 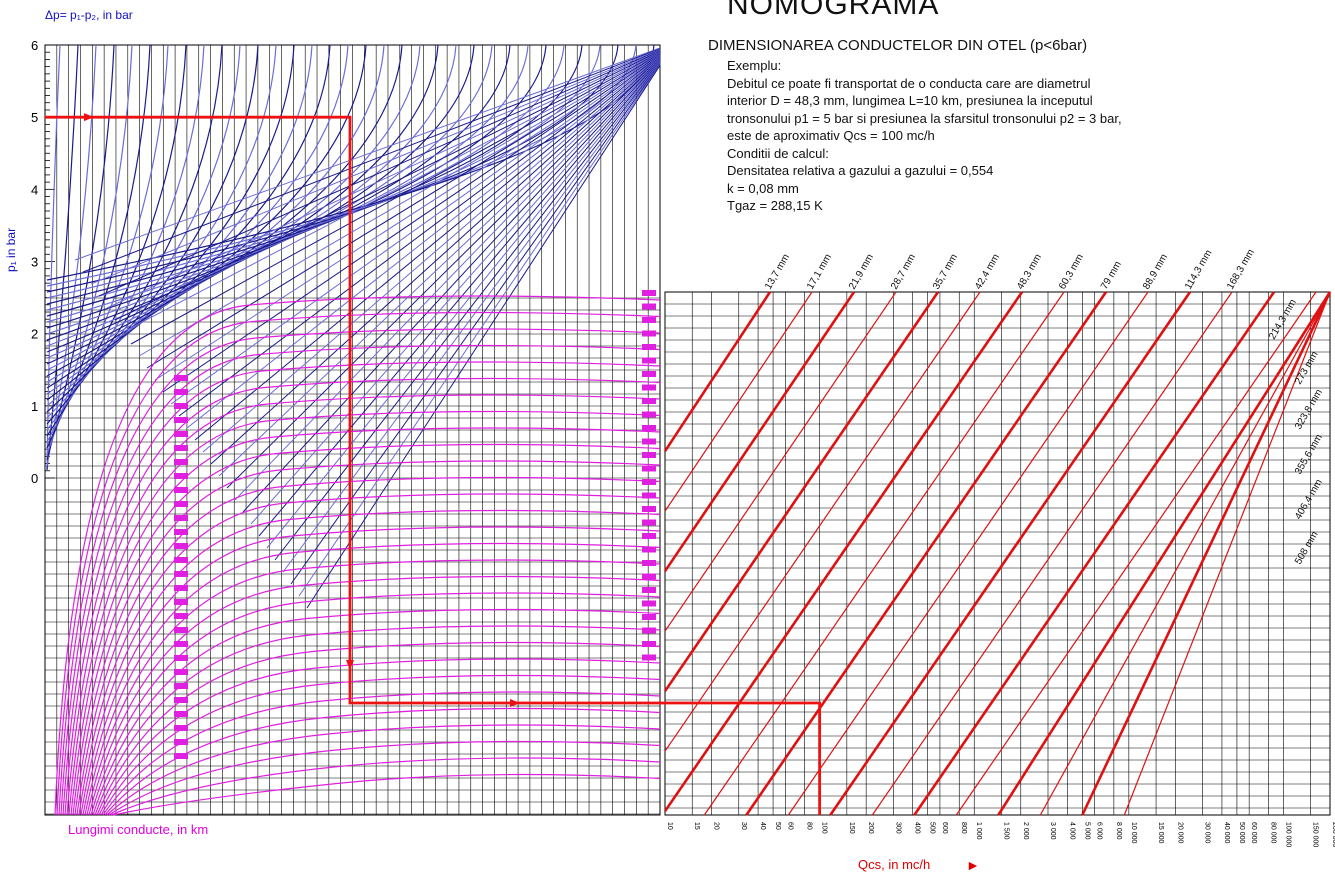 What do you see at coordinates (716, 826) in the screenshot?
I see `flow-tick-label: 20` at bounding box center [716, 826].